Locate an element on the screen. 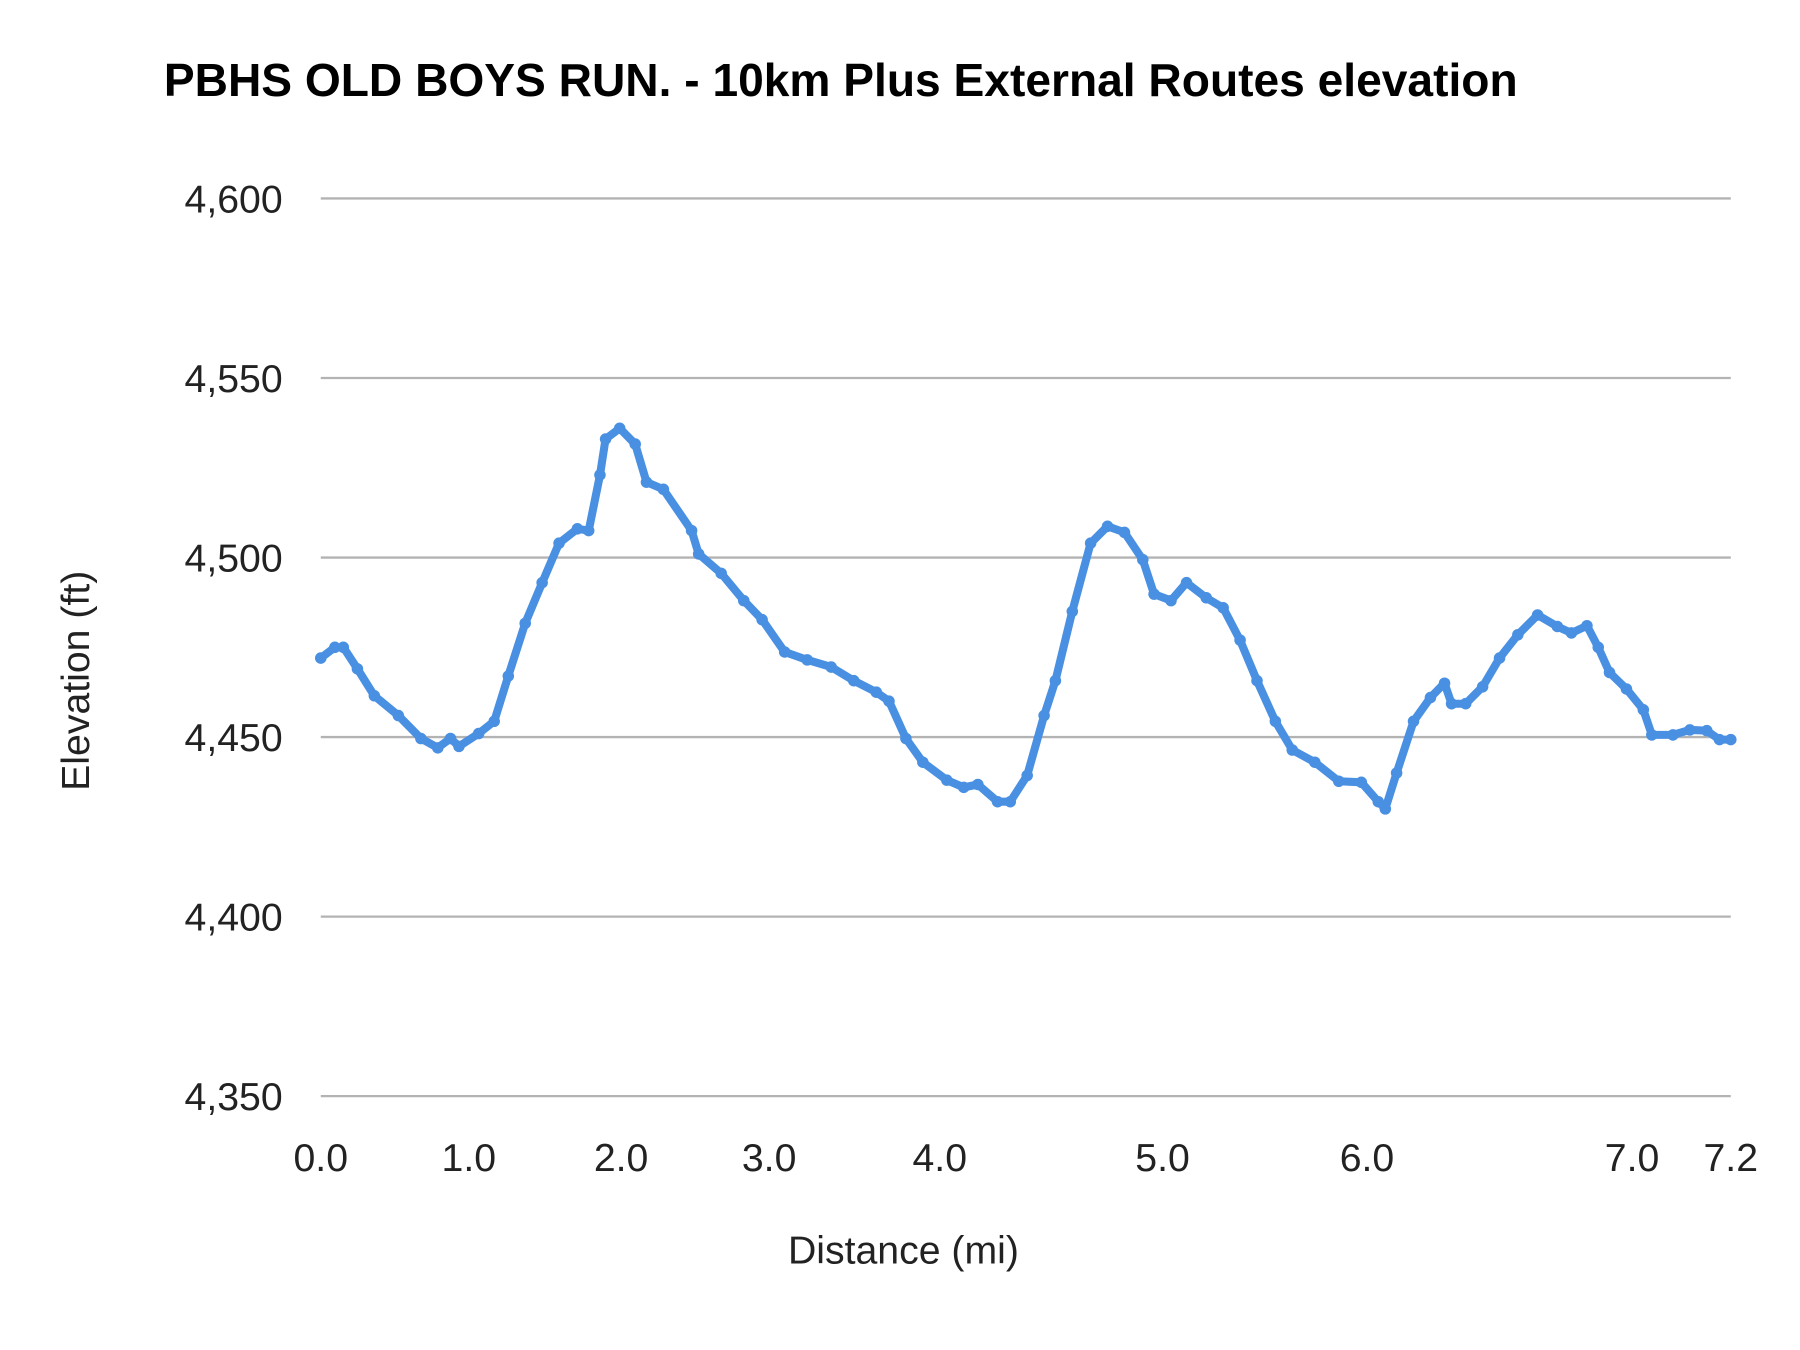  y-tick-label: 4,550 is located at coordinates (234, 379).